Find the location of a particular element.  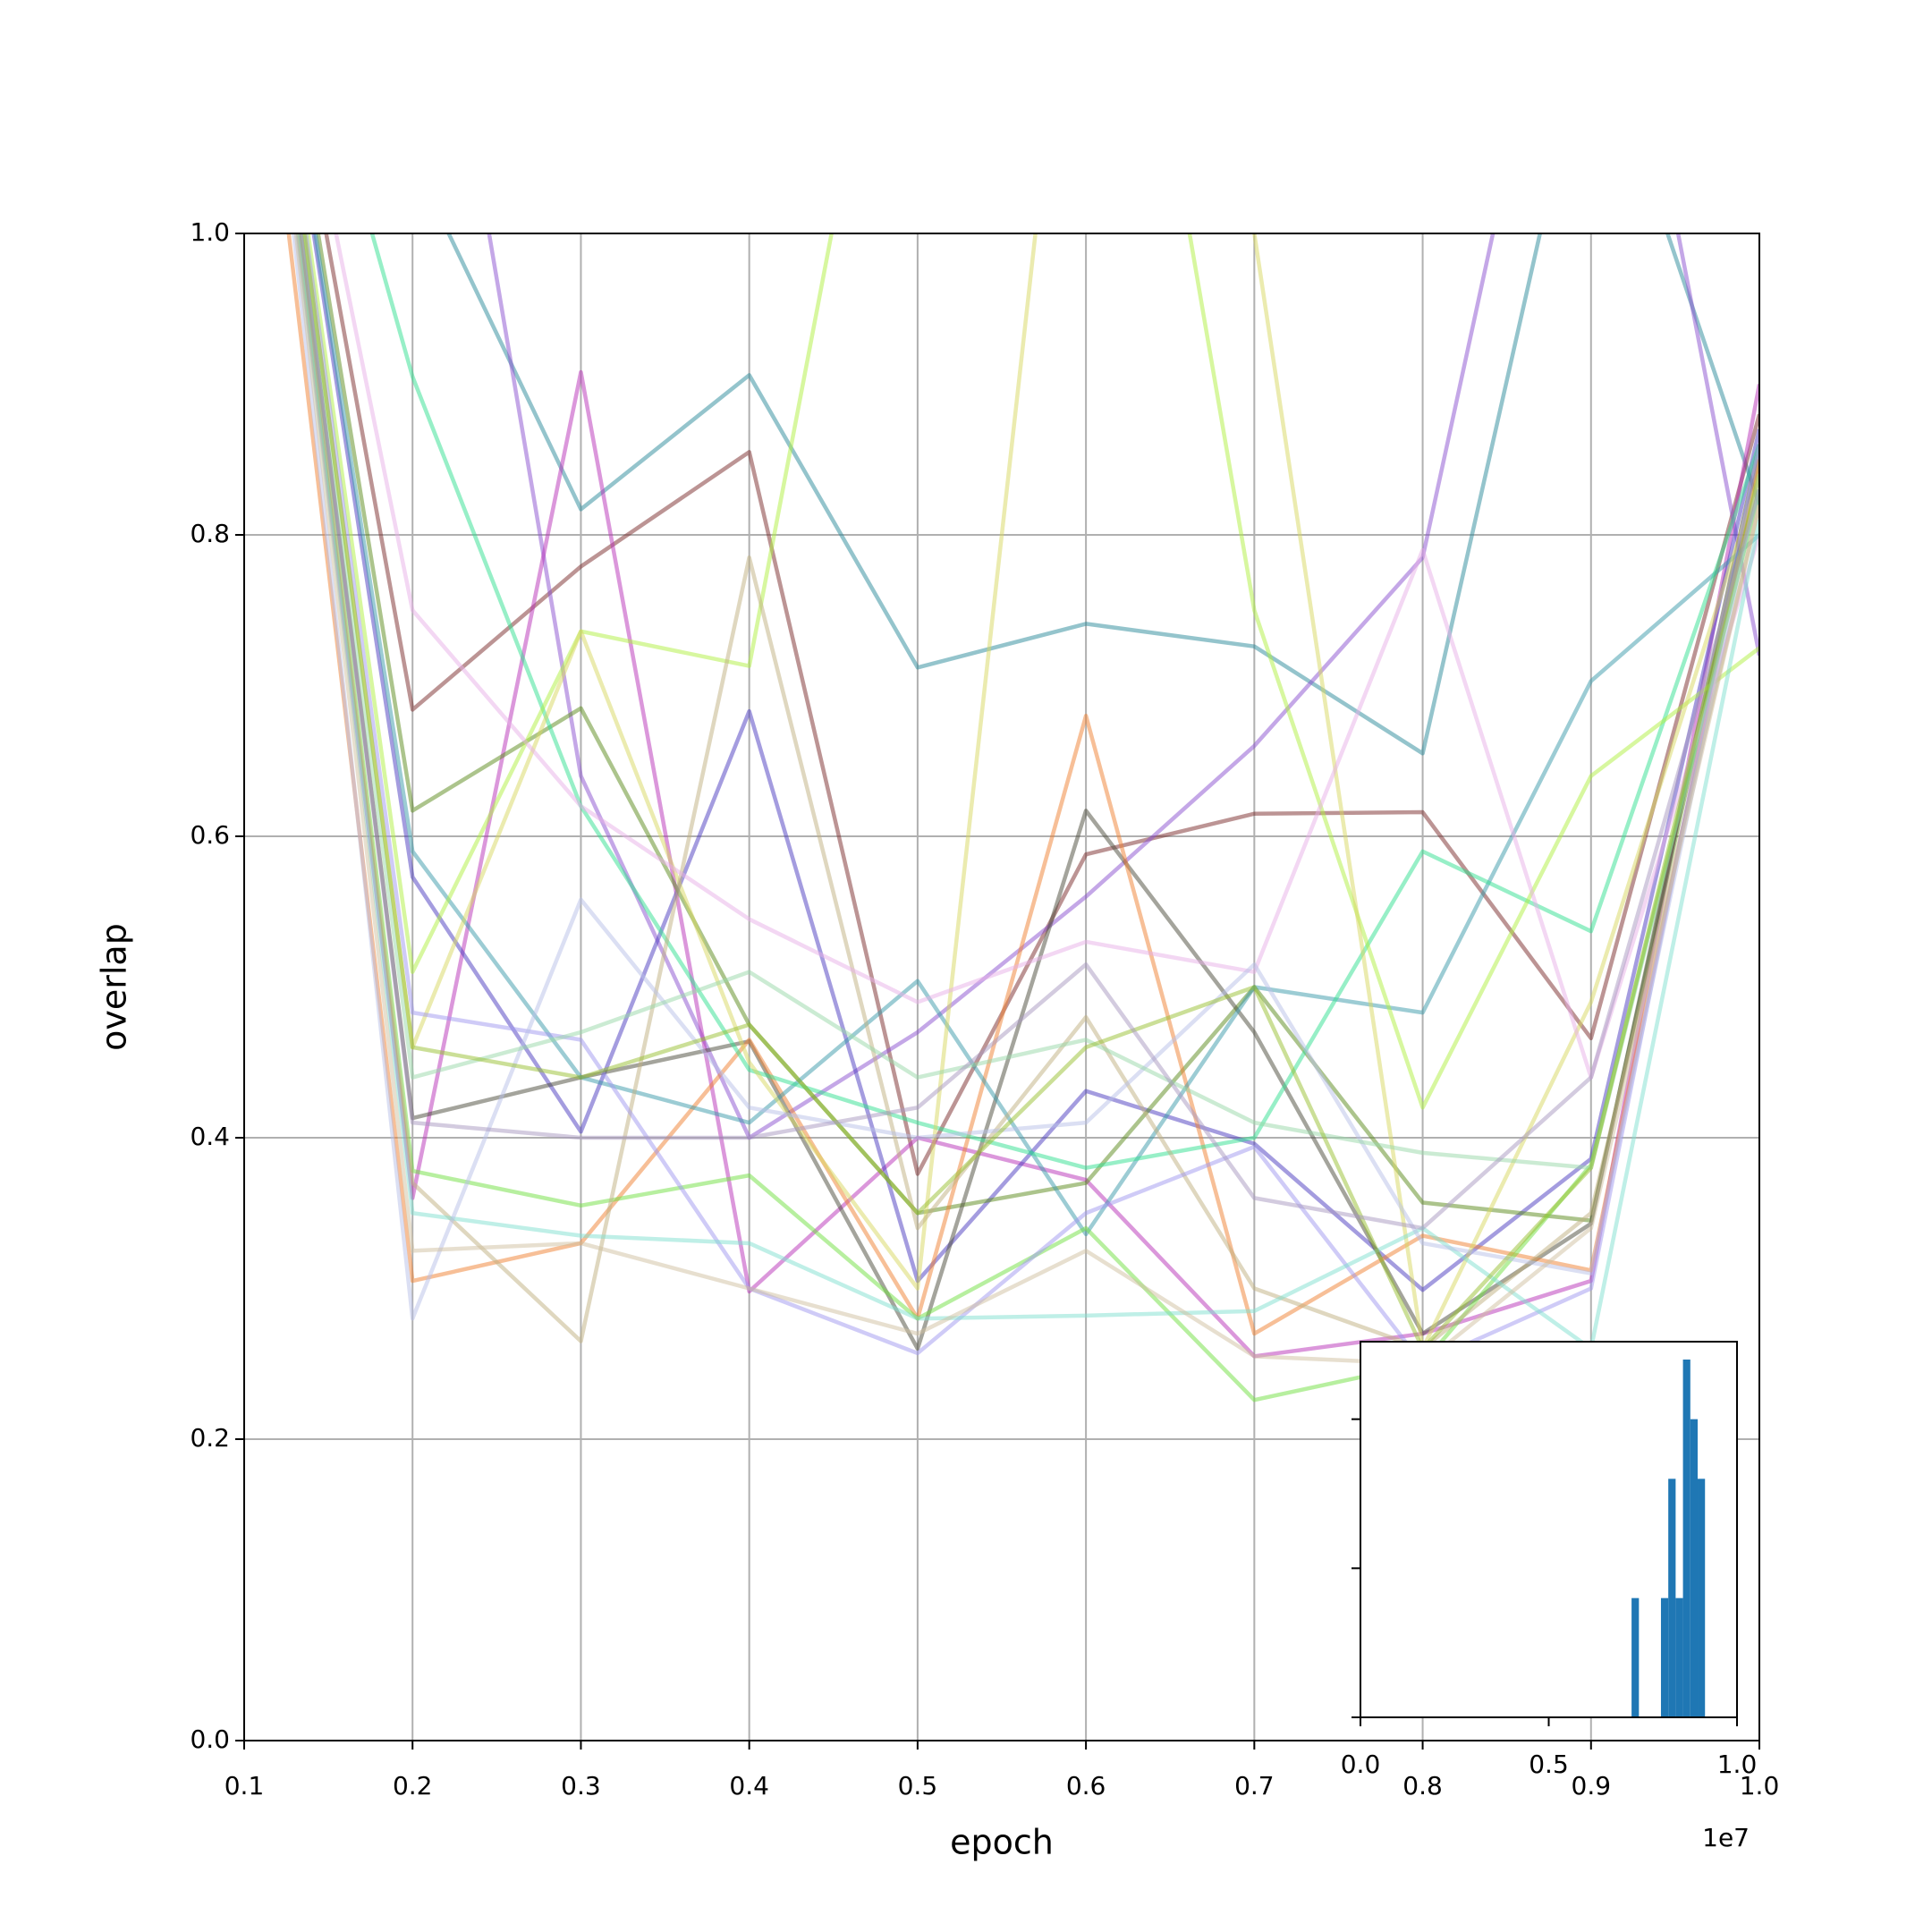

y-tick-label: 0.4 is located at coordinates (210, 1136).